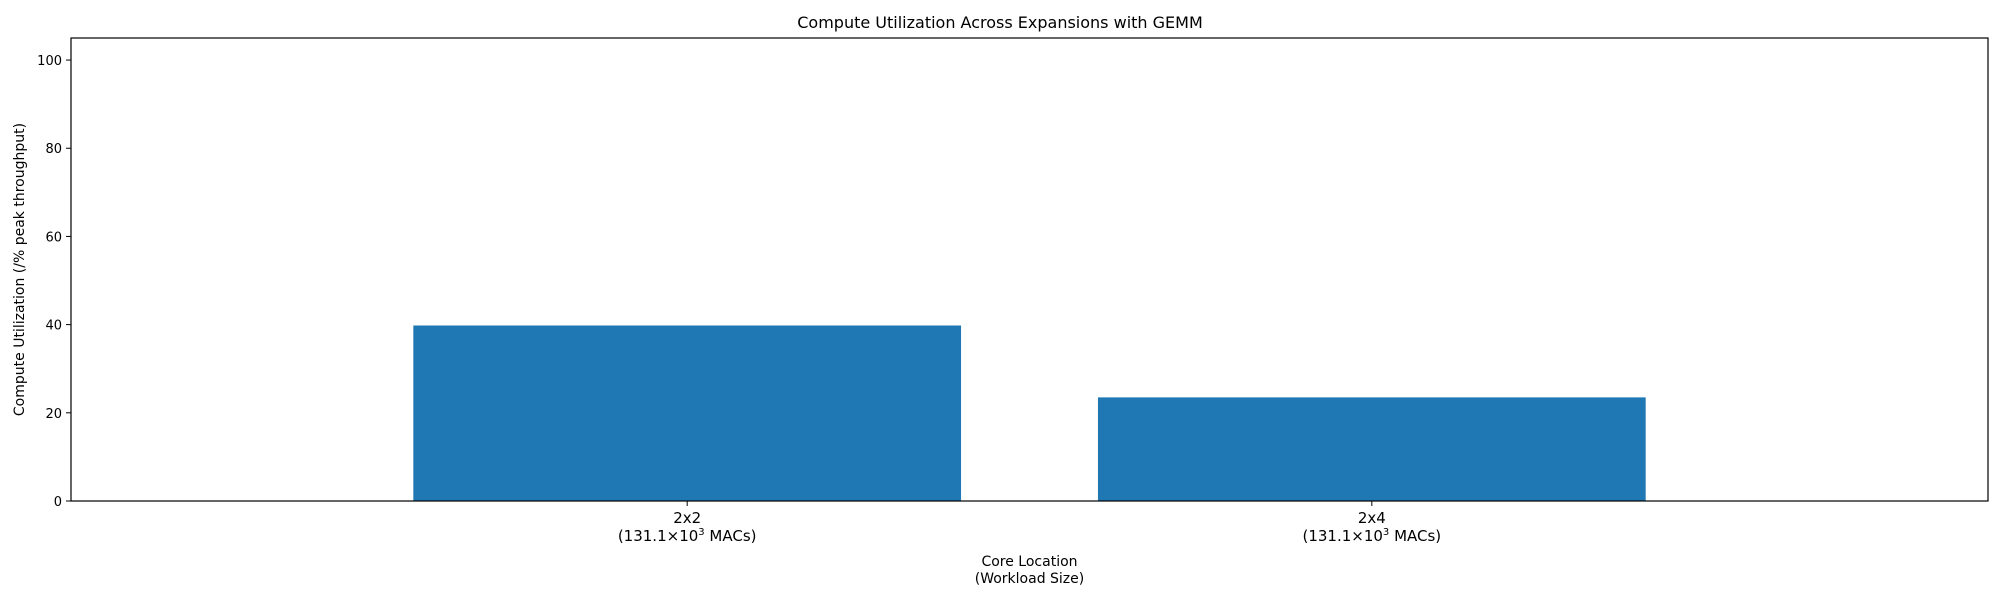 The image size is (2000, 600). I want to click on y-tick-label: 40, so click(53, 326).